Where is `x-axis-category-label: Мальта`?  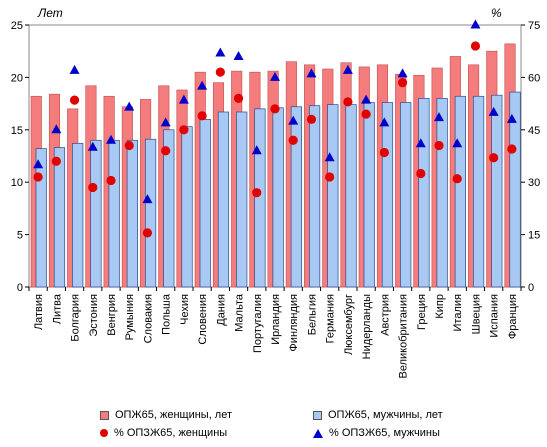
x-axis-category-label: Мальта is located at coordinates (240, 312).